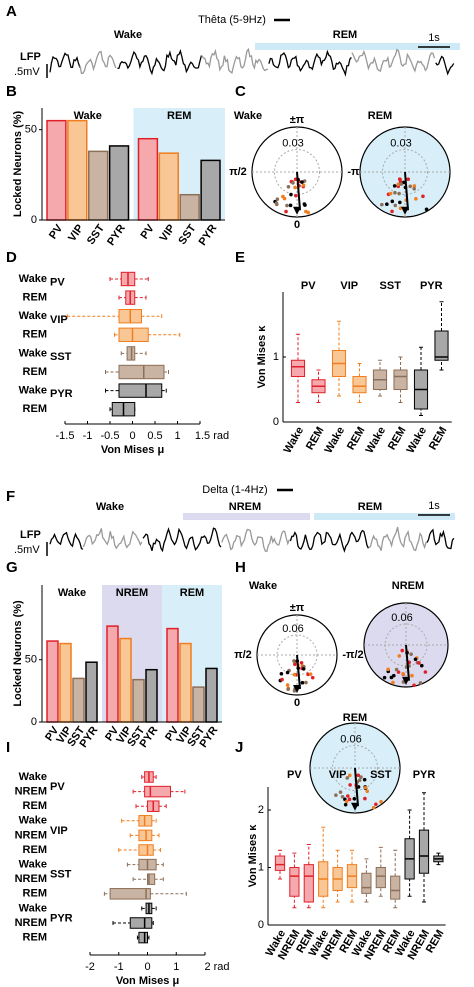 Image resolution: width=474 pixels, height=987 pixels. I want to click on panel-label: C, so click(240, 91).